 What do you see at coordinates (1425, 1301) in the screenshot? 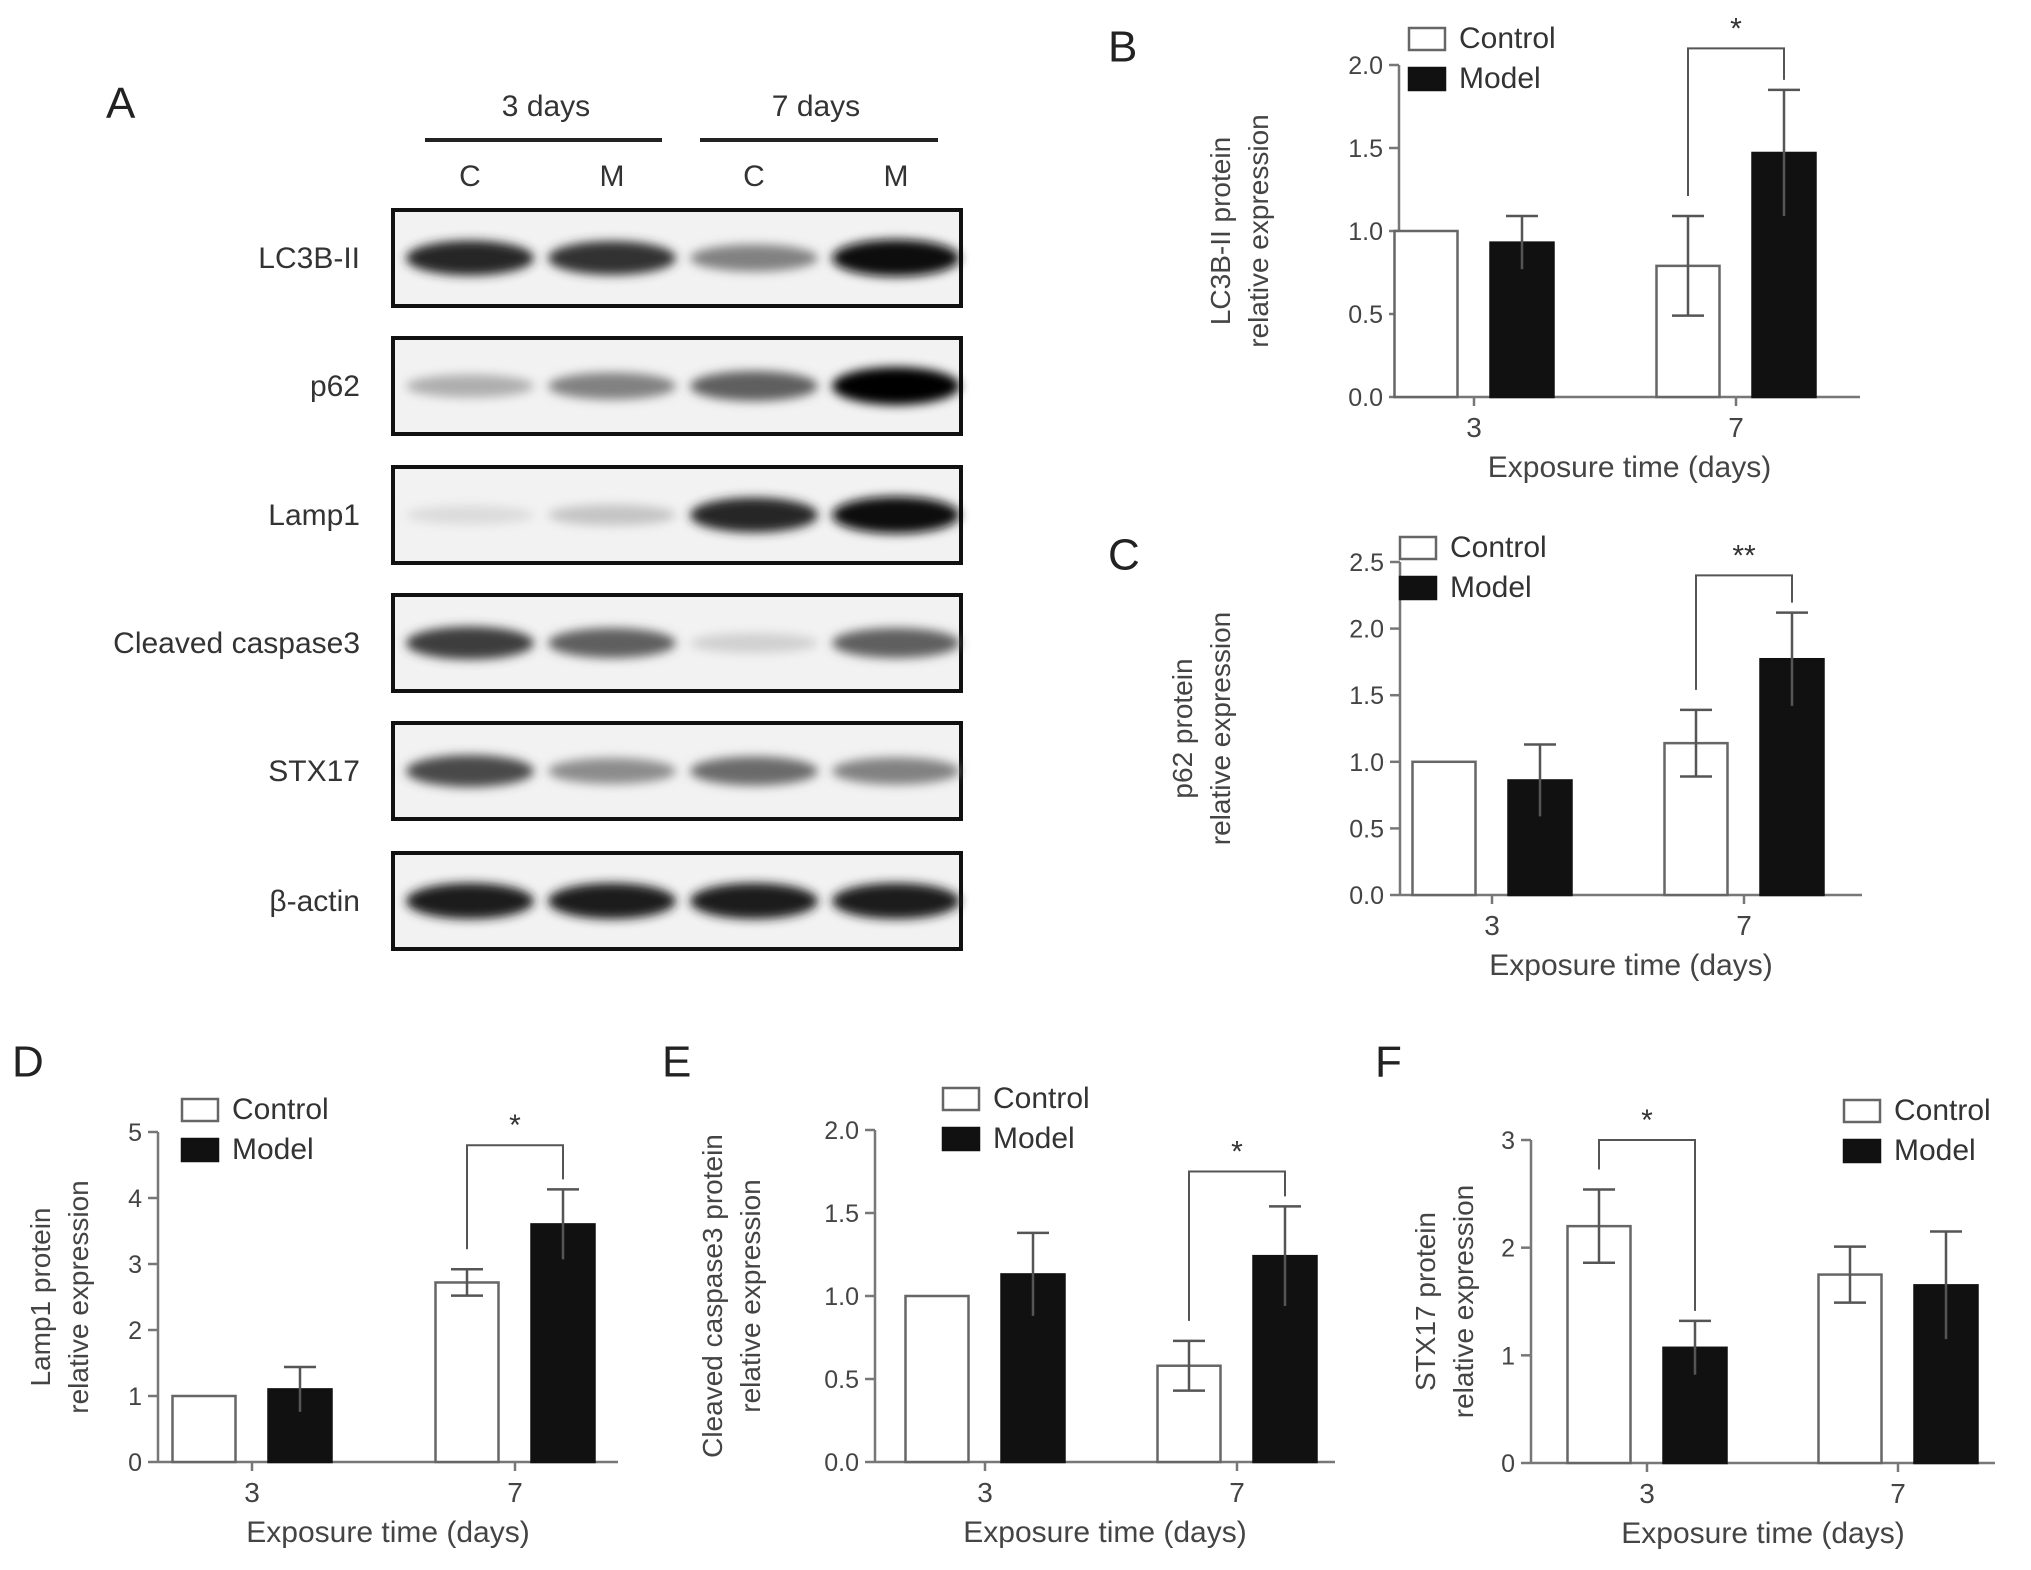
I see `y-axis-label: STX17 protein` at bounding box center [1425, 1301].